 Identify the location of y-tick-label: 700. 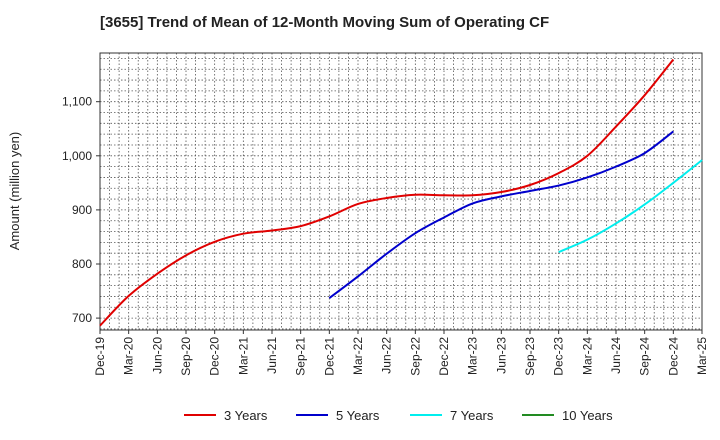
(82, 318).